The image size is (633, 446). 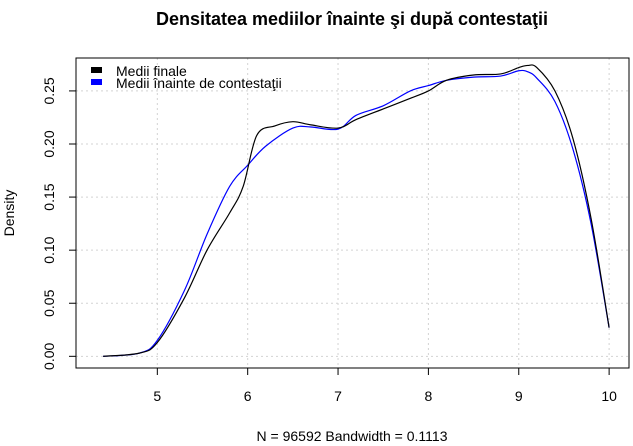 What do you see at coordinates (151, 71) in the screenshot?
I see `legend-label: Medii finale` at bounding box center [151, 71].